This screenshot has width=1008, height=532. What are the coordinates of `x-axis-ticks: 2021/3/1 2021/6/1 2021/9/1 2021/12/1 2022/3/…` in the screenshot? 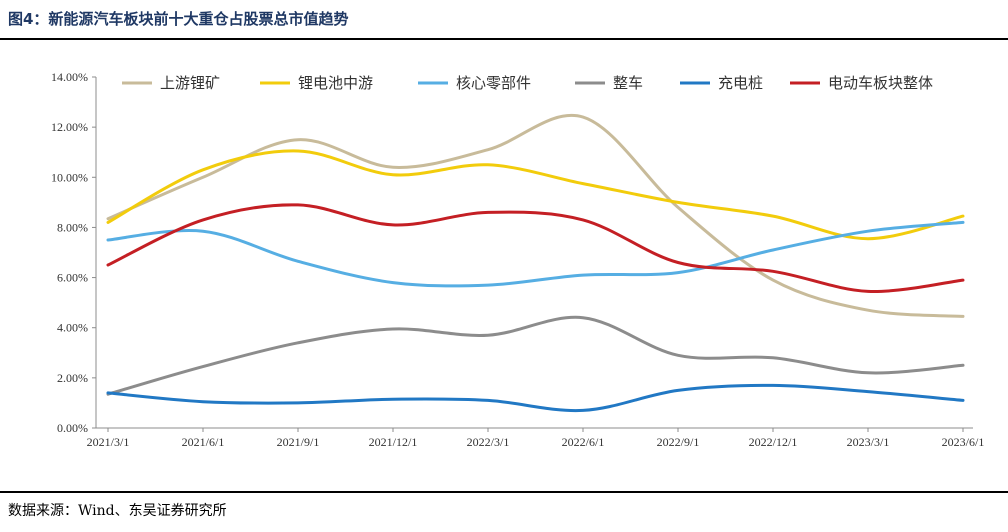 It's located at (536, 438).